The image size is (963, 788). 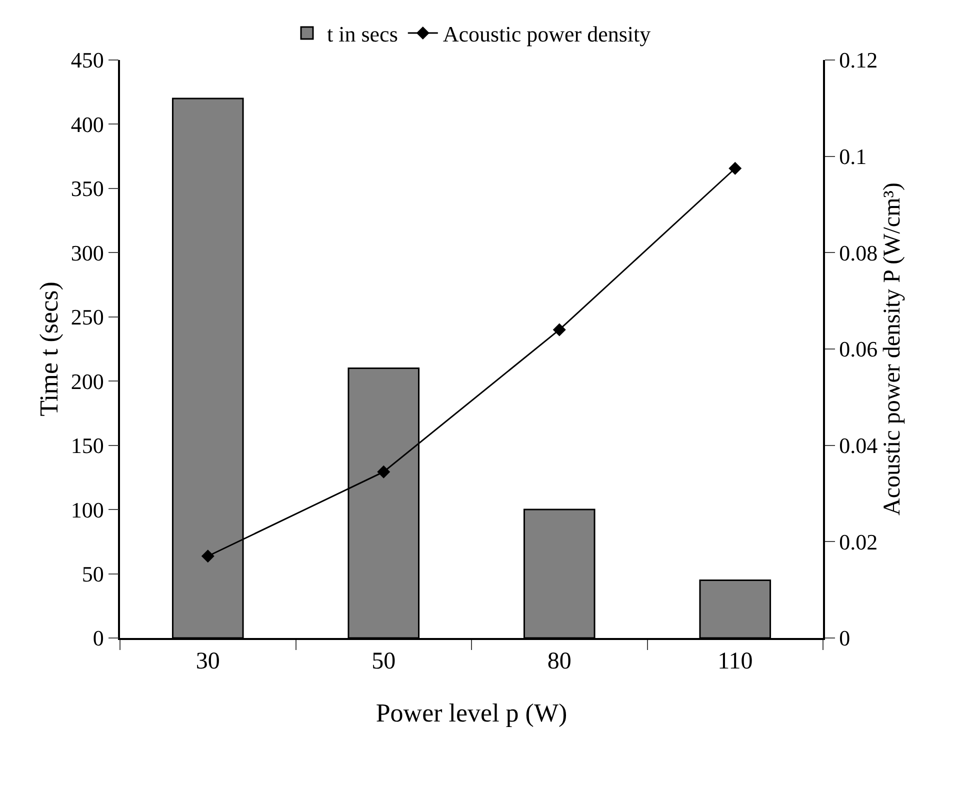 I want to click on y2-axis-title: Acoustic power density P (W/cm³), so click(x=893, y=349).